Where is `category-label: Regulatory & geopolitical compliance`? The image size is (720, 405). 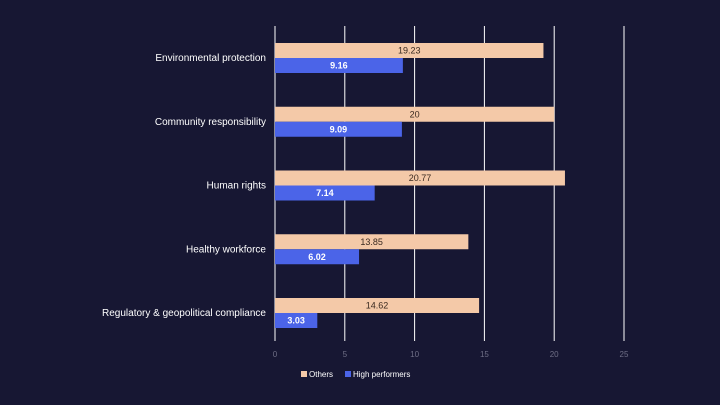 category-label: Regulatory & geopolitical compliance is located at coordinates (184, 313).